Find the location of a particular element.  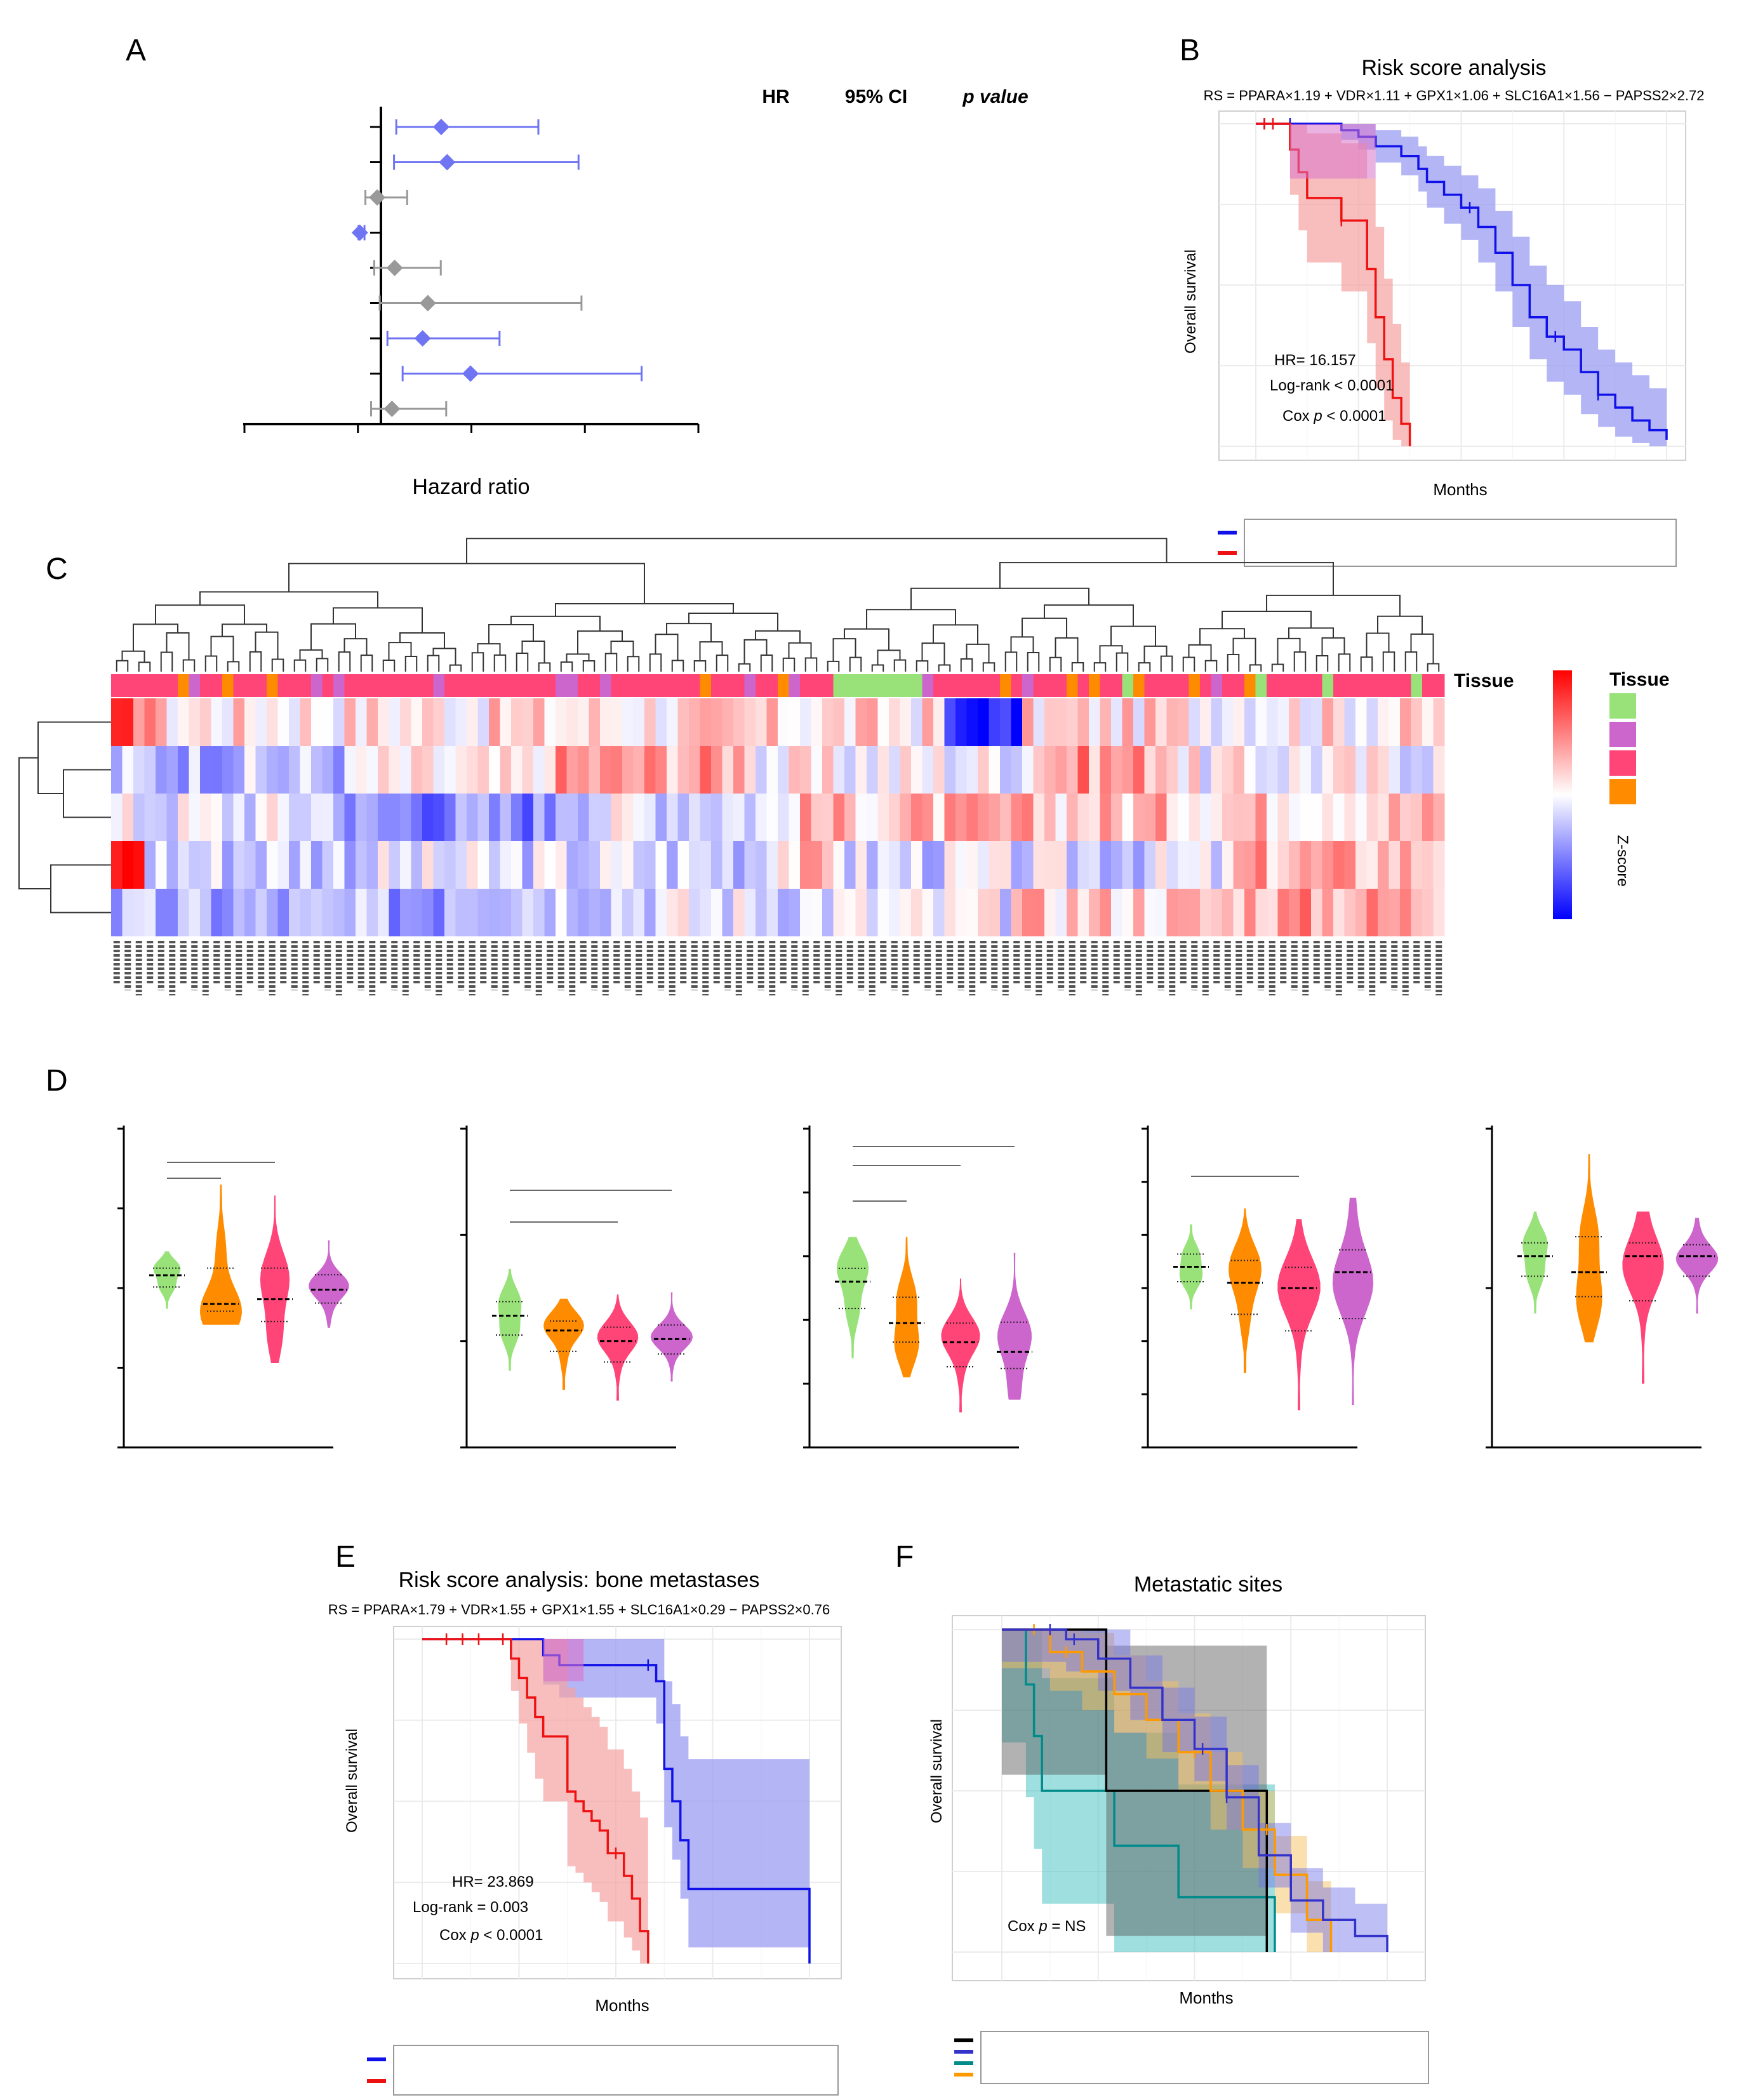

km-e-plot is located at coordinates (617, 1802).